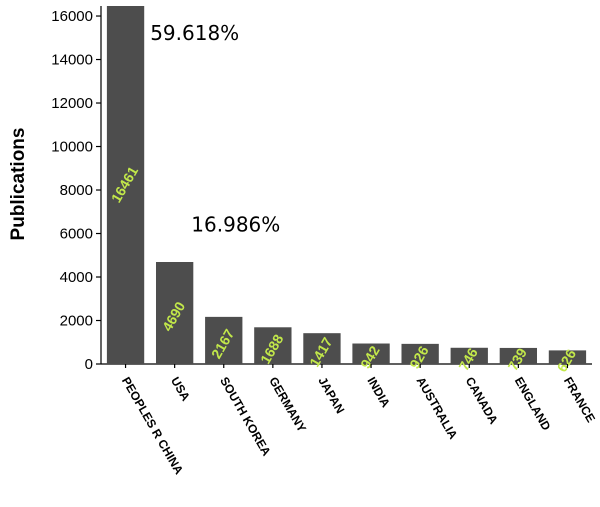  What do you see at coordinates (194, 33) in the screenshot?
I see `percentage-annotation: 59.618%` at bounding box center [194, 33].